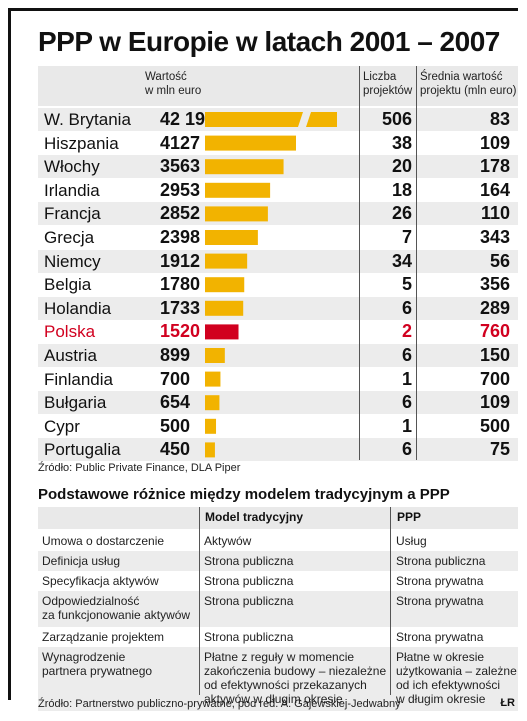 The image size is (527, 721). I want to click on bar-W. Brytania, so click(254, 119).